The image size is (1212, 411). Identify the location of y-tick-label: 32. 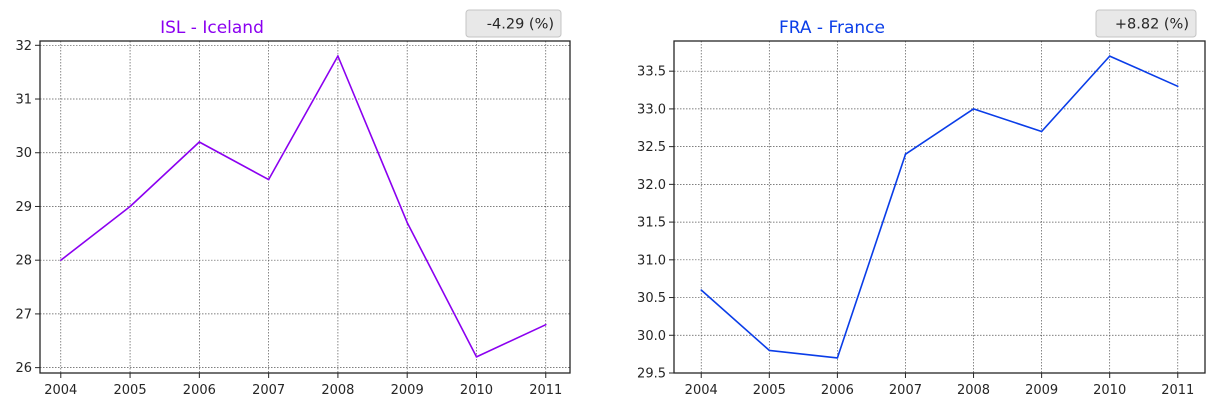
(23, 46).